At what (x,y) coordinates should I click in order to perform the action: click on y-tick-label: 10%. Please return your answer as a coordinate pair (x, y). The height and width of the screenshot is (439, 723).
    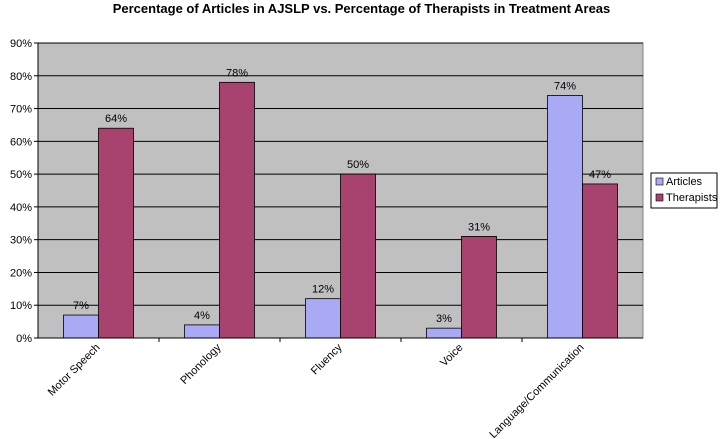
    Looking at the image, I should click on (21, 306).